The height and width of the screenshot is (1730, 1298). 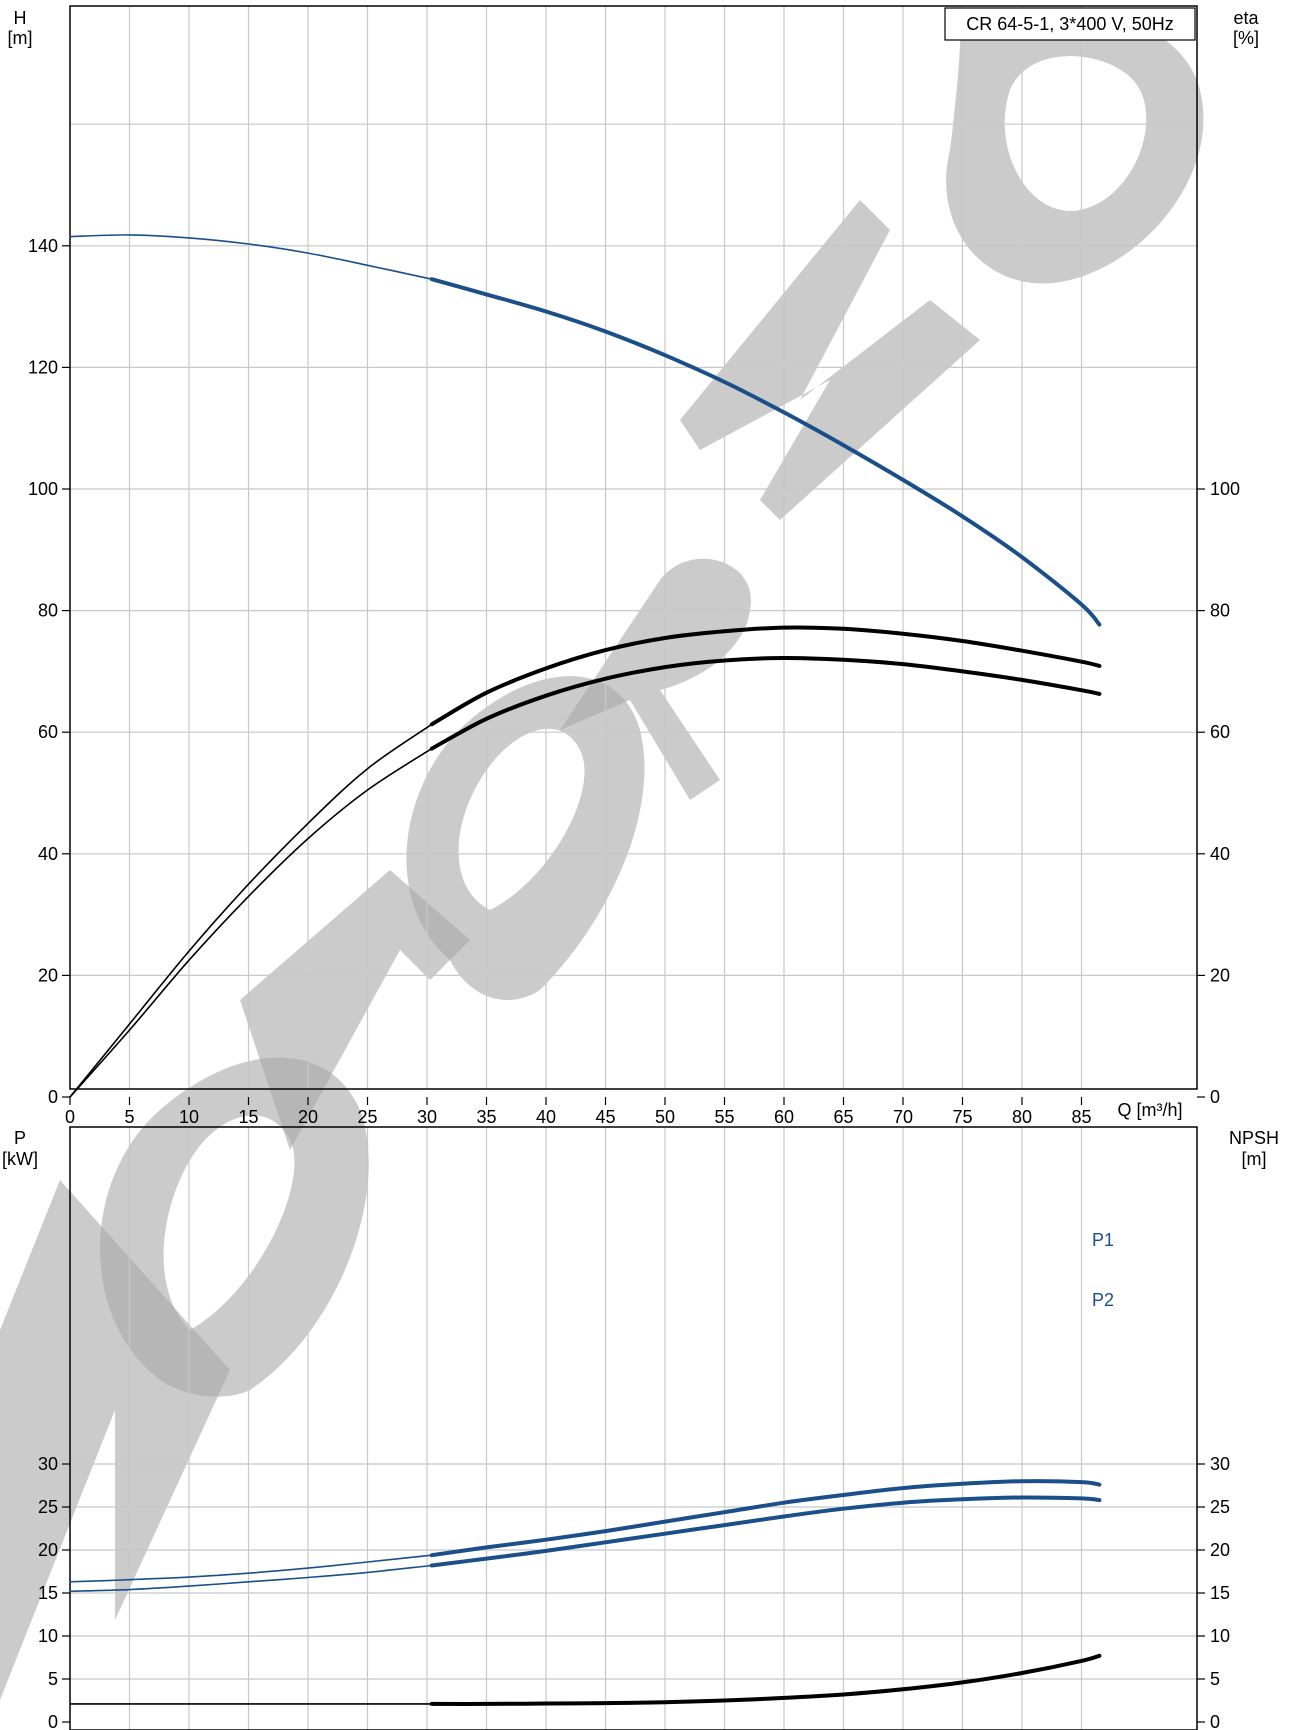 I want to click on series-label-p2: P2, so click(x=1103, y=1300).